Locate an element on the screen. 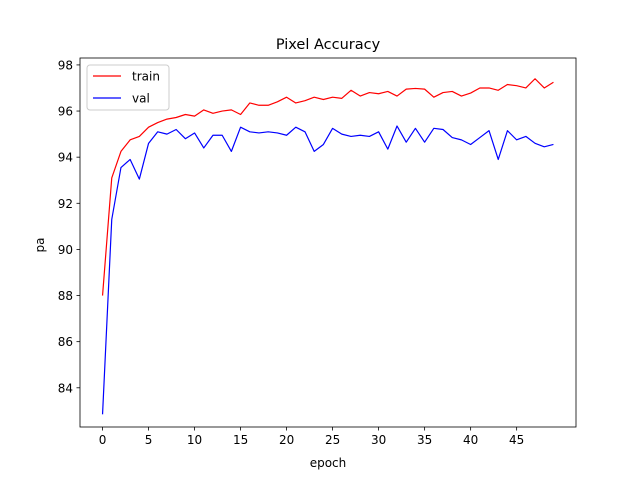  x-tick-label: 20 is located at coordinates (286, 440).